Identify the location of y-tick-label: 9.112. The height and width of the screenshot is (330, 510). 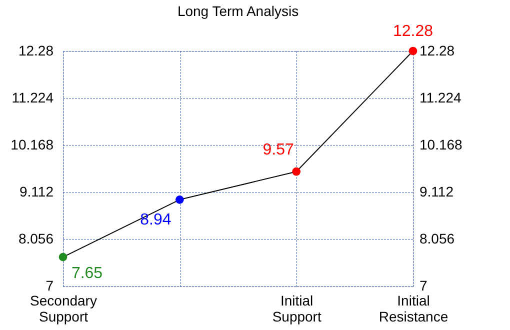
(37, 192).